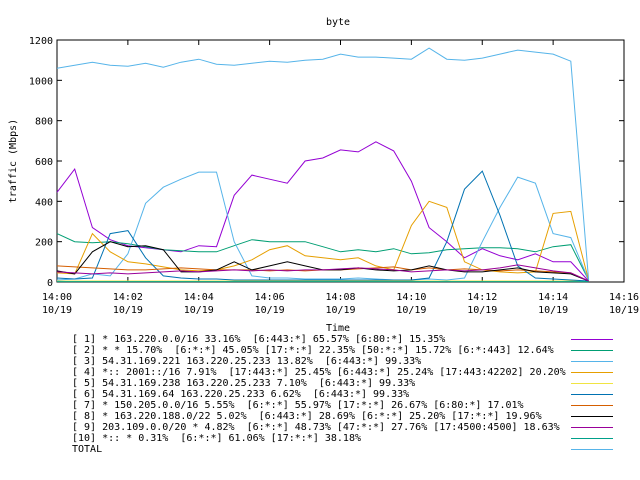 This screenshot has height=480, width=640. What do you see at coordinates (44, 243) in the screenshot?
I see `y-tick-label: 200` at bounding box center [44, 243].